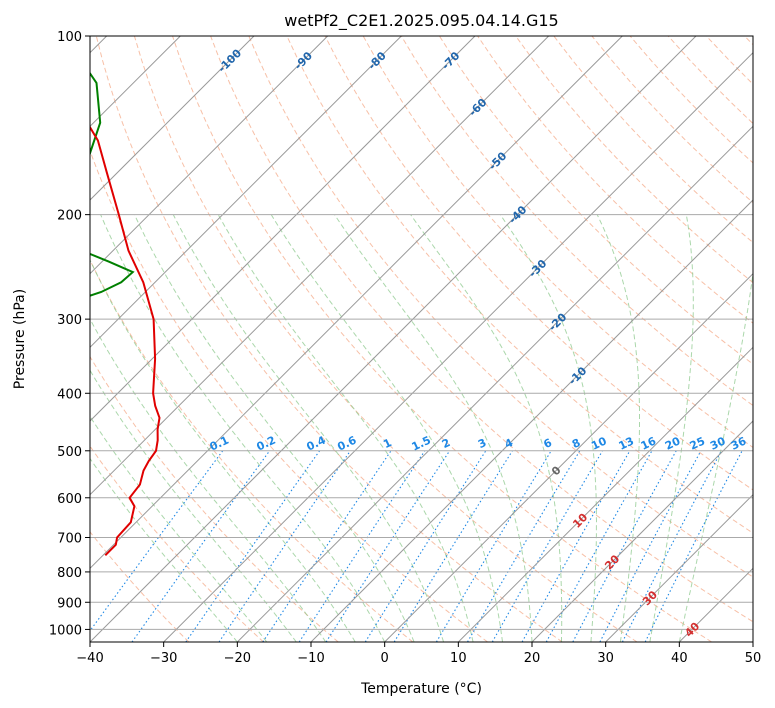 The height and width of the screenshot is (708, 775). I want to click on y-axis-label: Pressure (hPa), so click(20, 339).